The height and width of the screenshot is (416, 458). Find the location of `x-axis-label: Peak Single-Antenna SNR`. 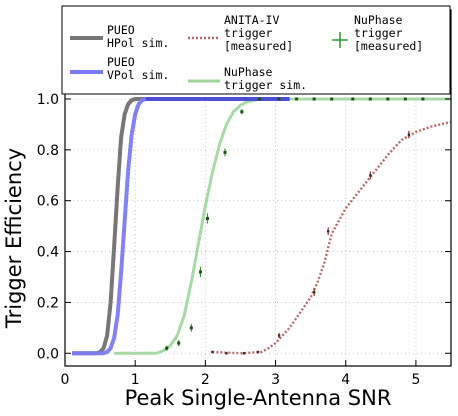

x-axis-label: Peak Single-Antenna SNR is located at coordinates (258, 398).